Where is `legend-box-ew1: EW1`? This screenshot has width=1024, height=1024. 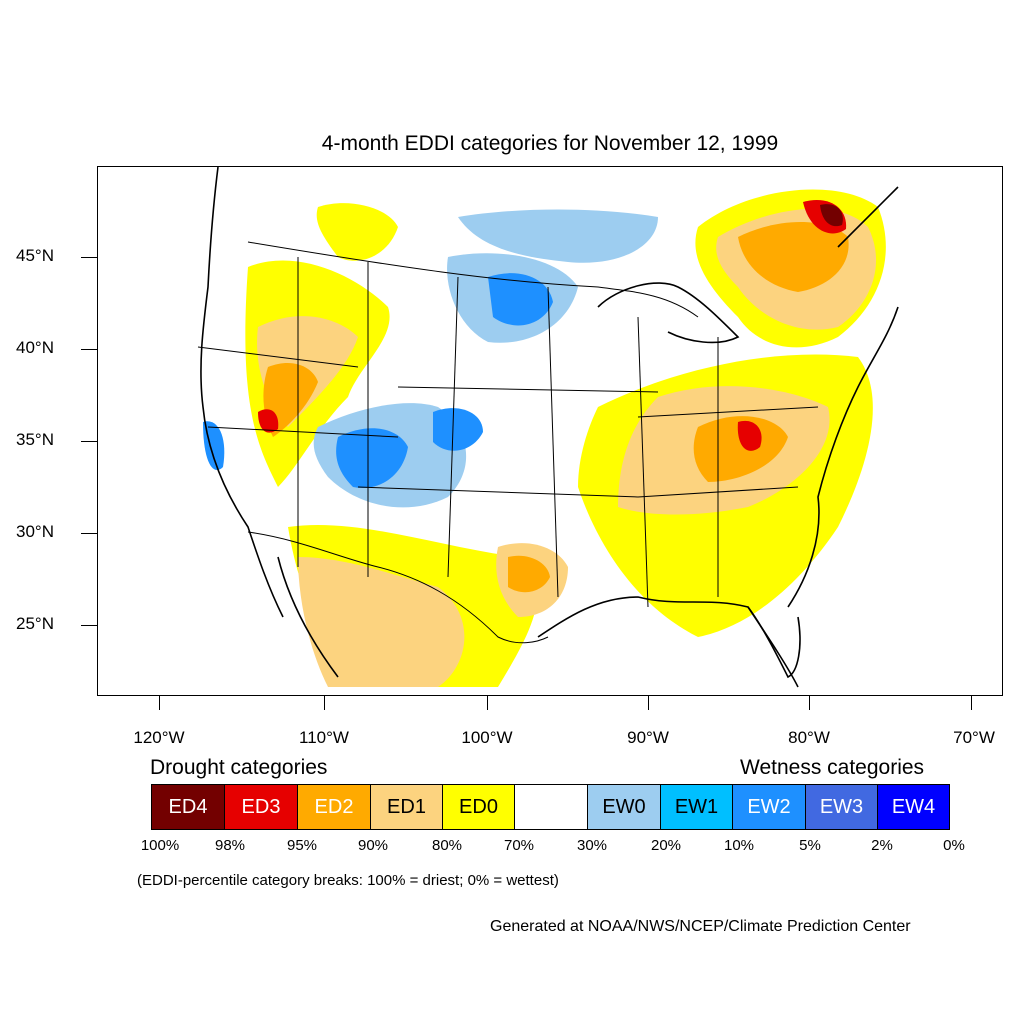 legend-box-ew1: EW1 is located at coordinates (696, 807).